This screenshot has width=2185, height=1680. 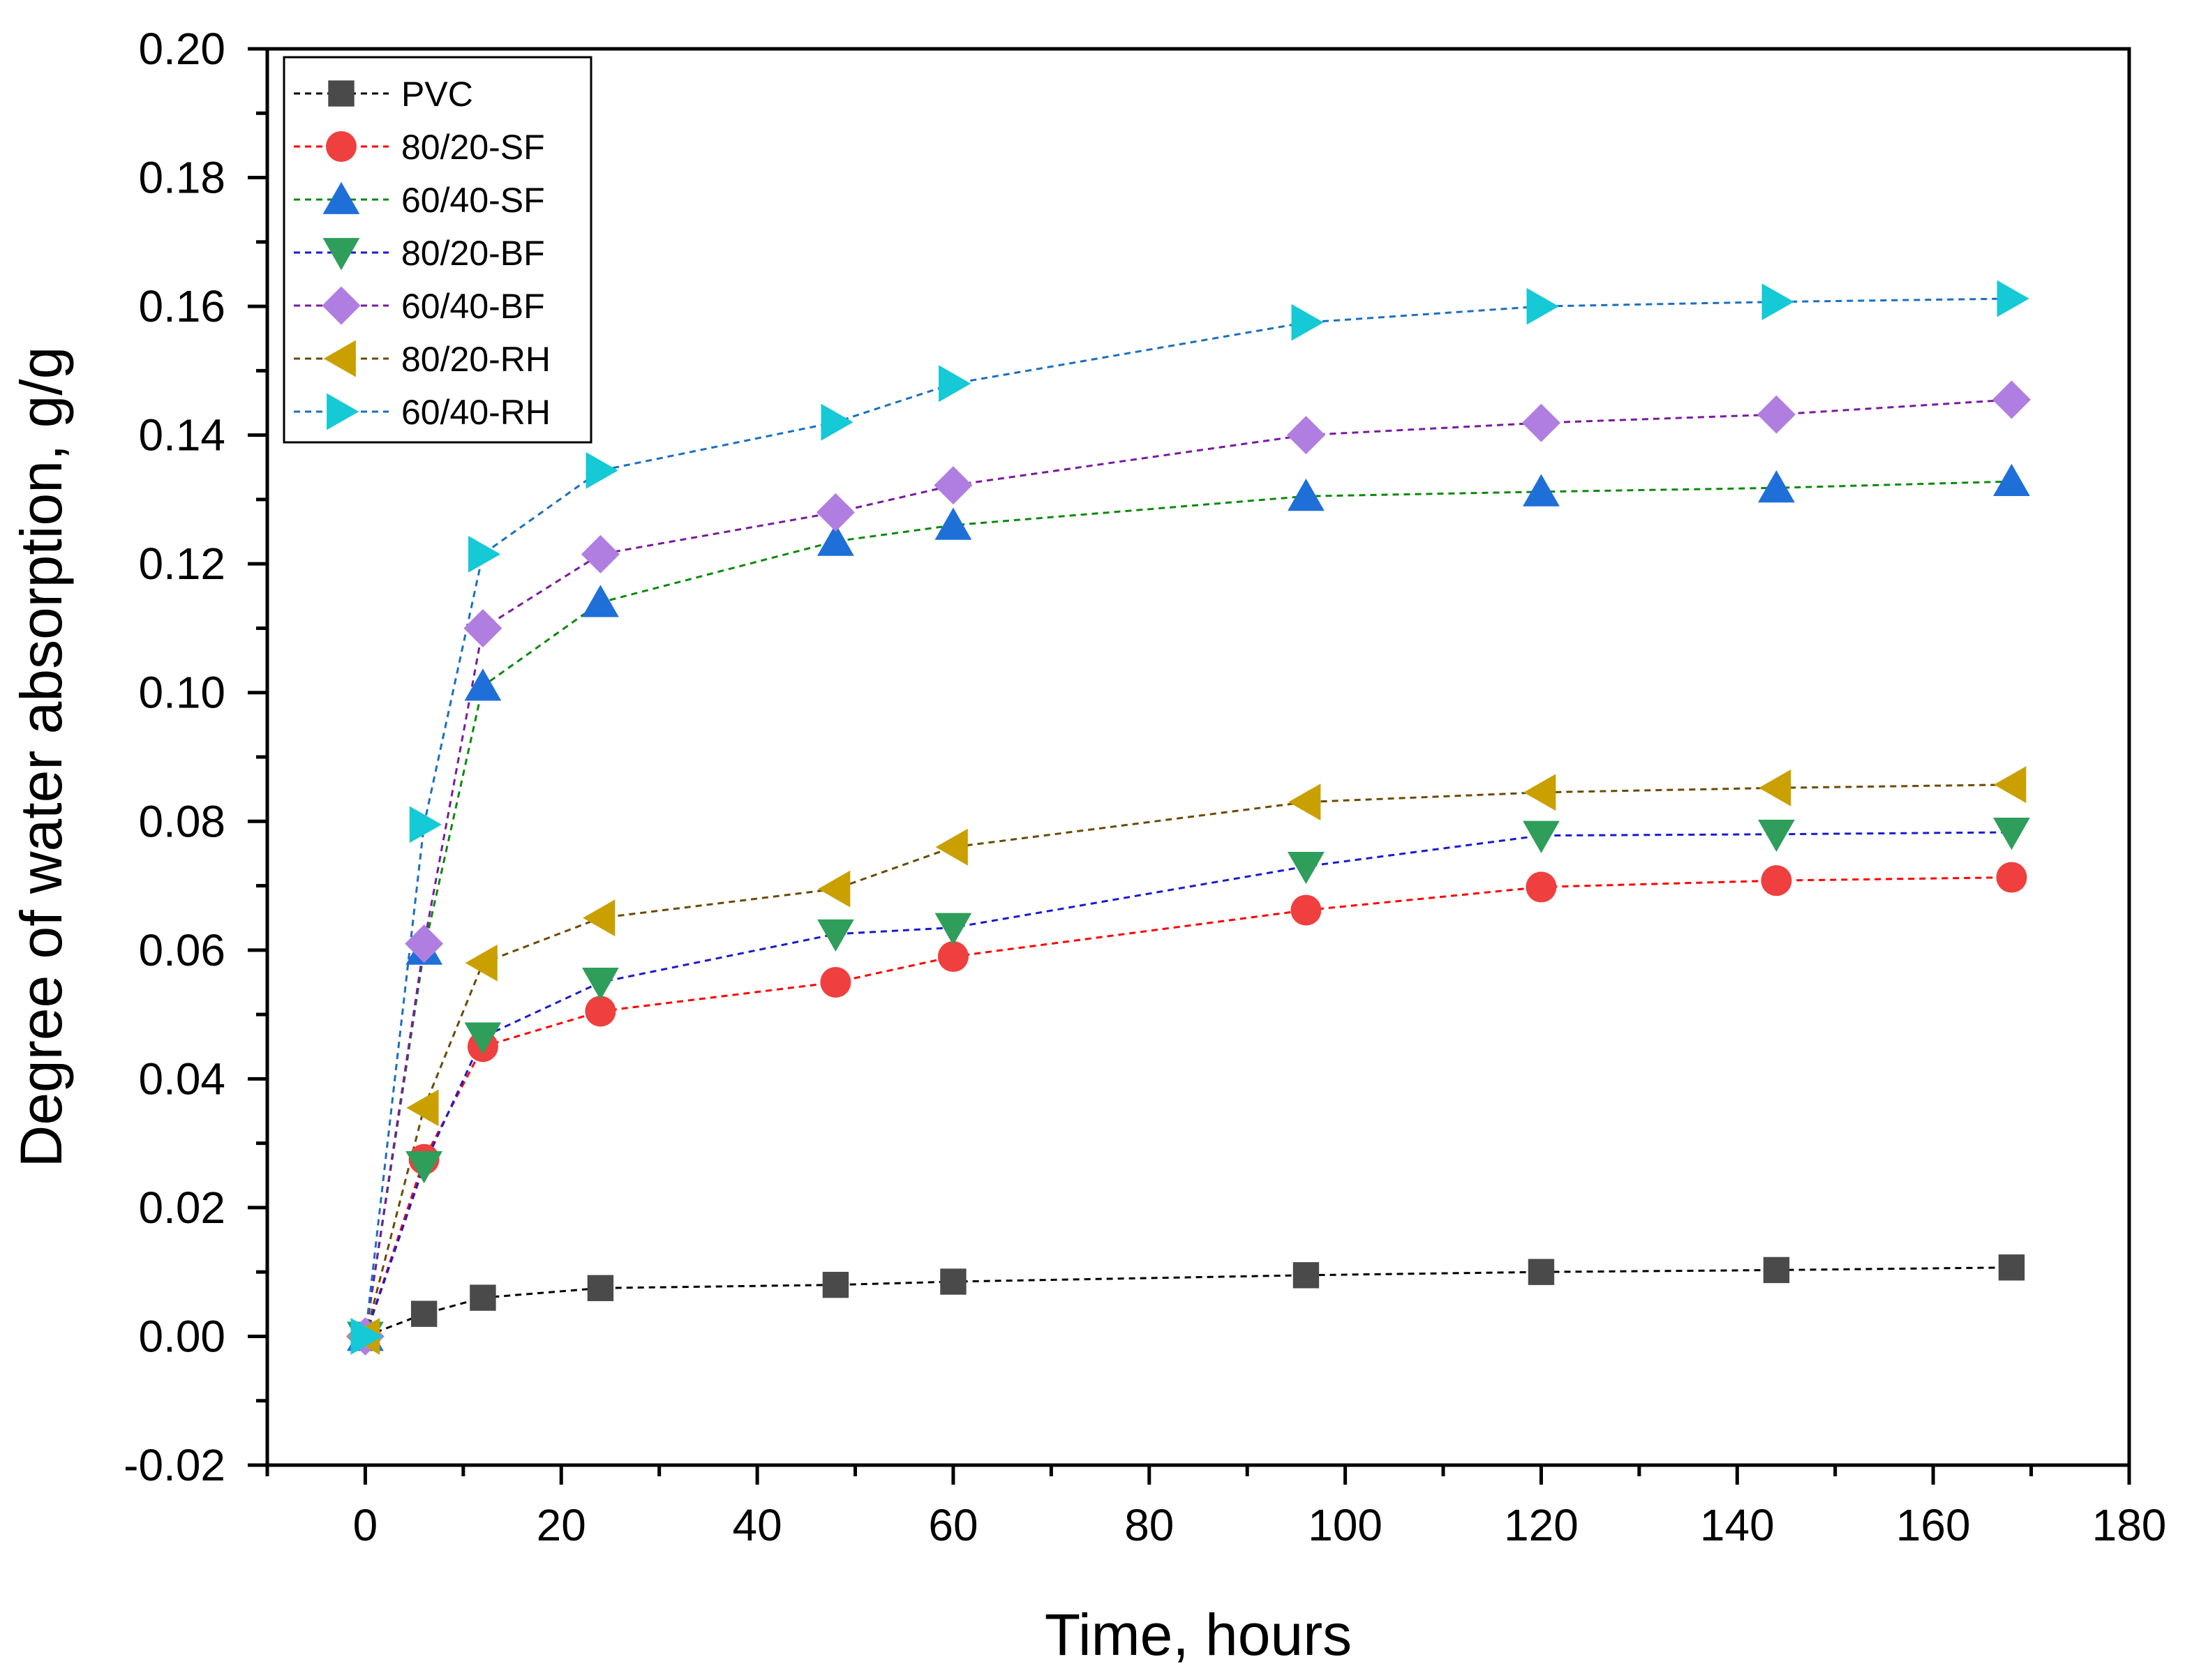 What do you see at coordinates (181, 1336) in the screenshot?
I see `y-tick-label: 0.00` at bounding box center [181, 1336].